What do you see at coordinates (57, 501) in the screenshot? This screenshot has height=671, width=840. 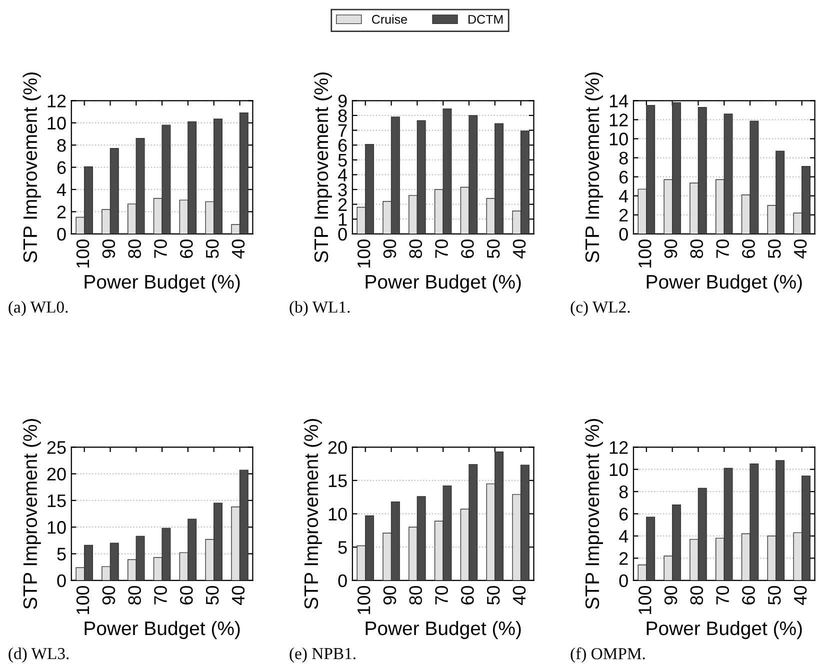 I see `y-tick-label: 15` at bounding box center [57, 501].